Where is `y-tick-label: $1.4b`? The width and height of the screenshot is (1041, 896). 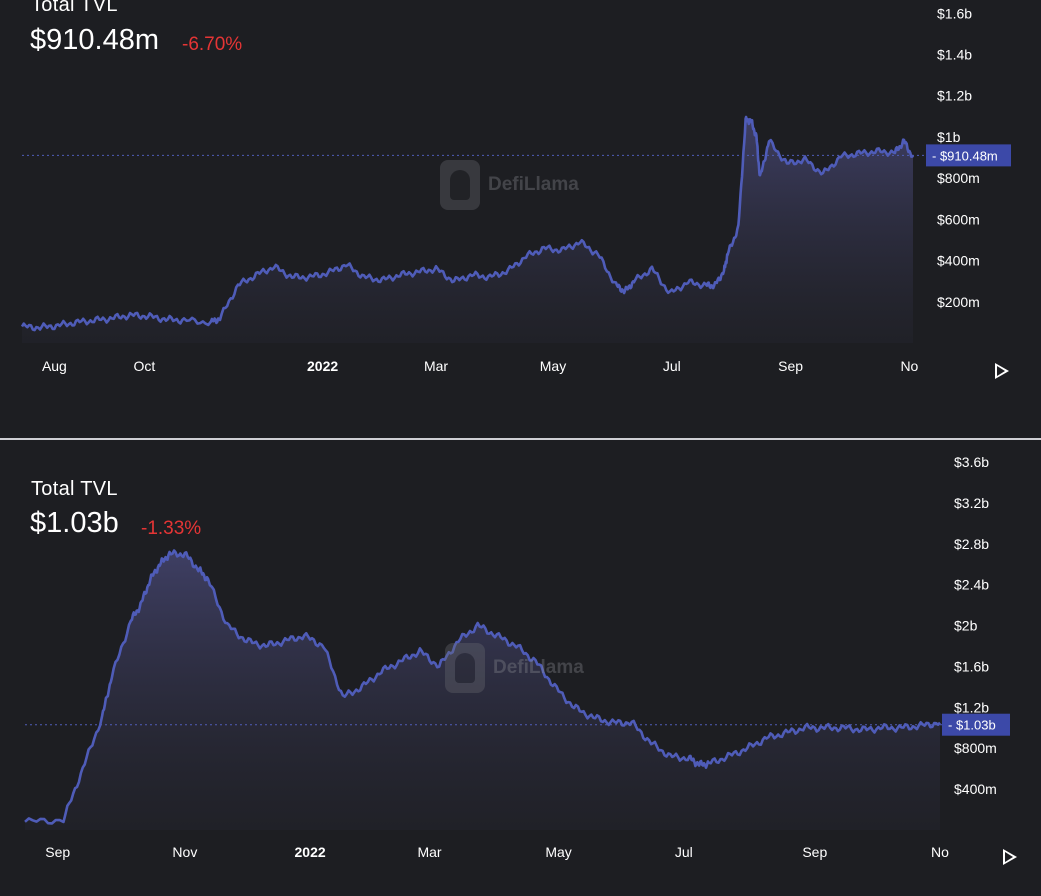 y-tick-label: $1.4b is located at coordinates (954, 55).